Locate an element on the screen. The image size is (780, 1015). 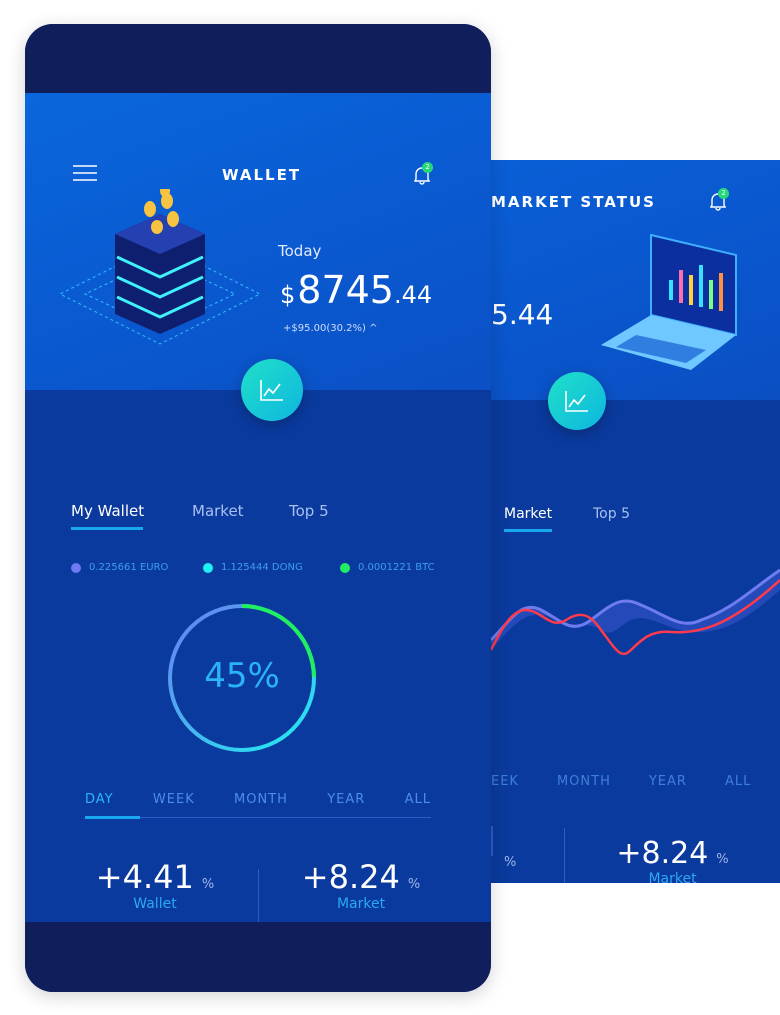
progress-label: 45% is located at coordinates (242, 676).